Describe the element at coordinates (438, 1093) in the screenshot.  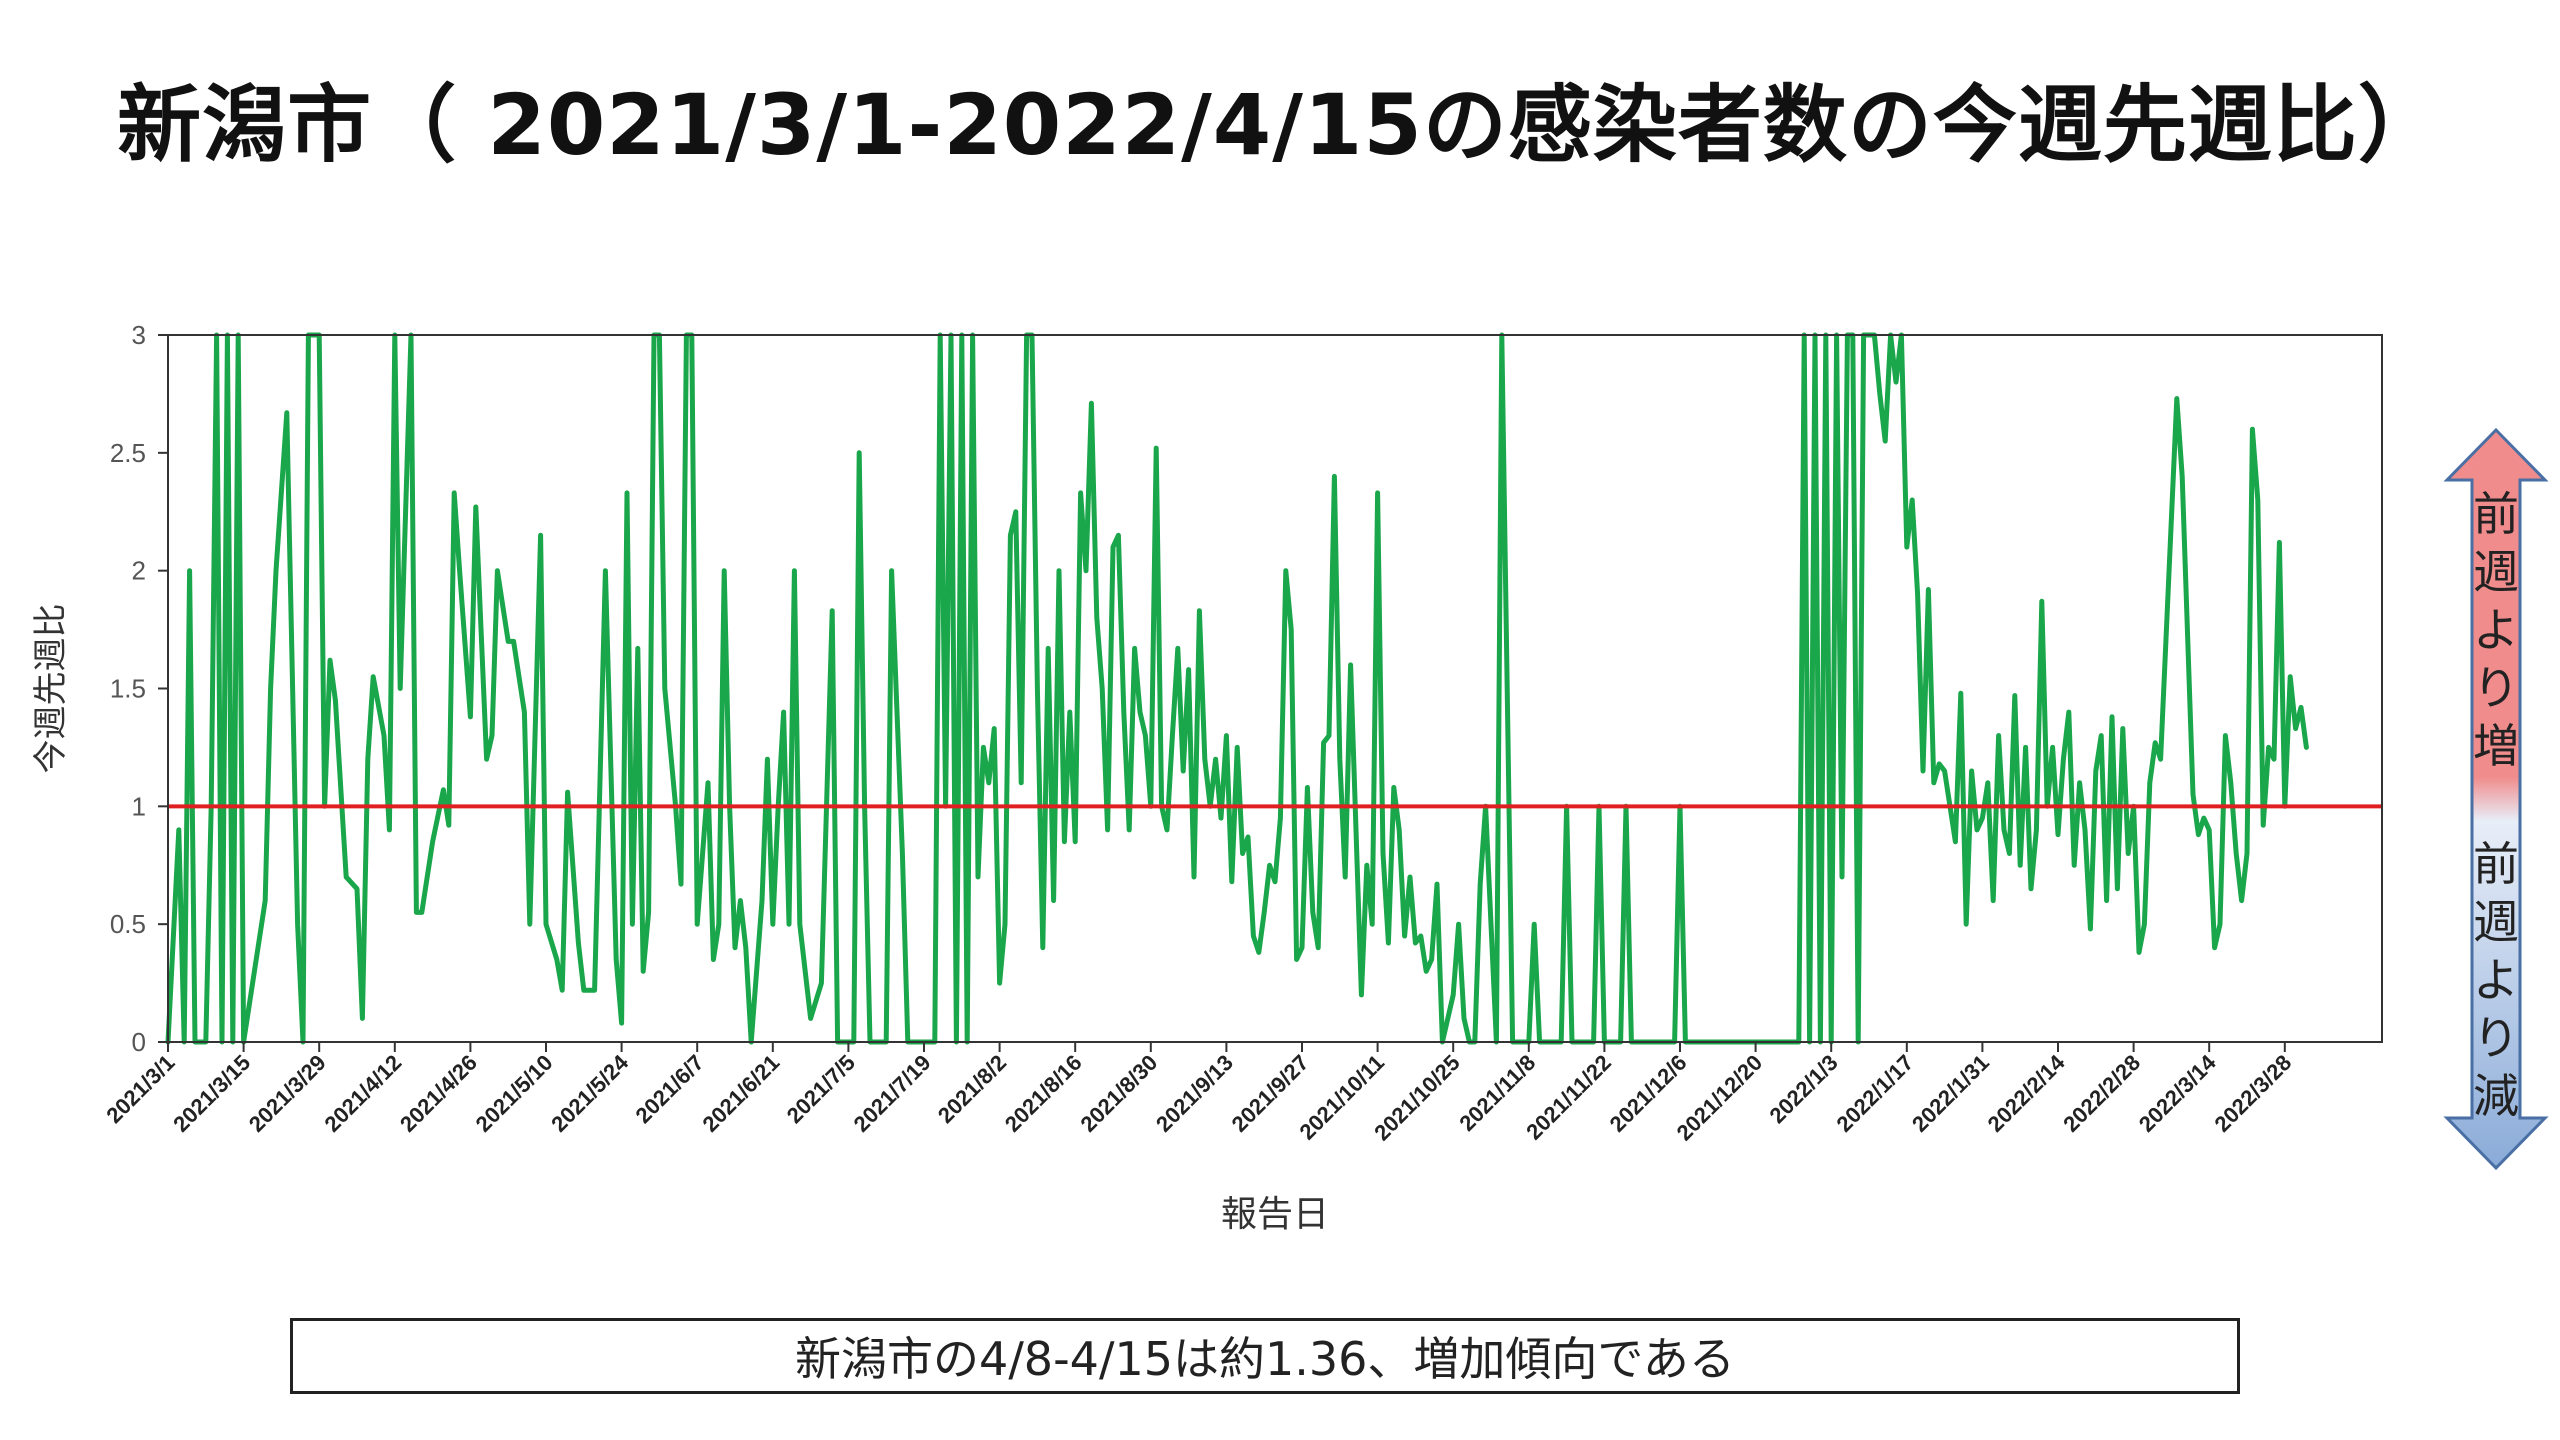
I see `x-tick-label: 2021/4/26` at that location.